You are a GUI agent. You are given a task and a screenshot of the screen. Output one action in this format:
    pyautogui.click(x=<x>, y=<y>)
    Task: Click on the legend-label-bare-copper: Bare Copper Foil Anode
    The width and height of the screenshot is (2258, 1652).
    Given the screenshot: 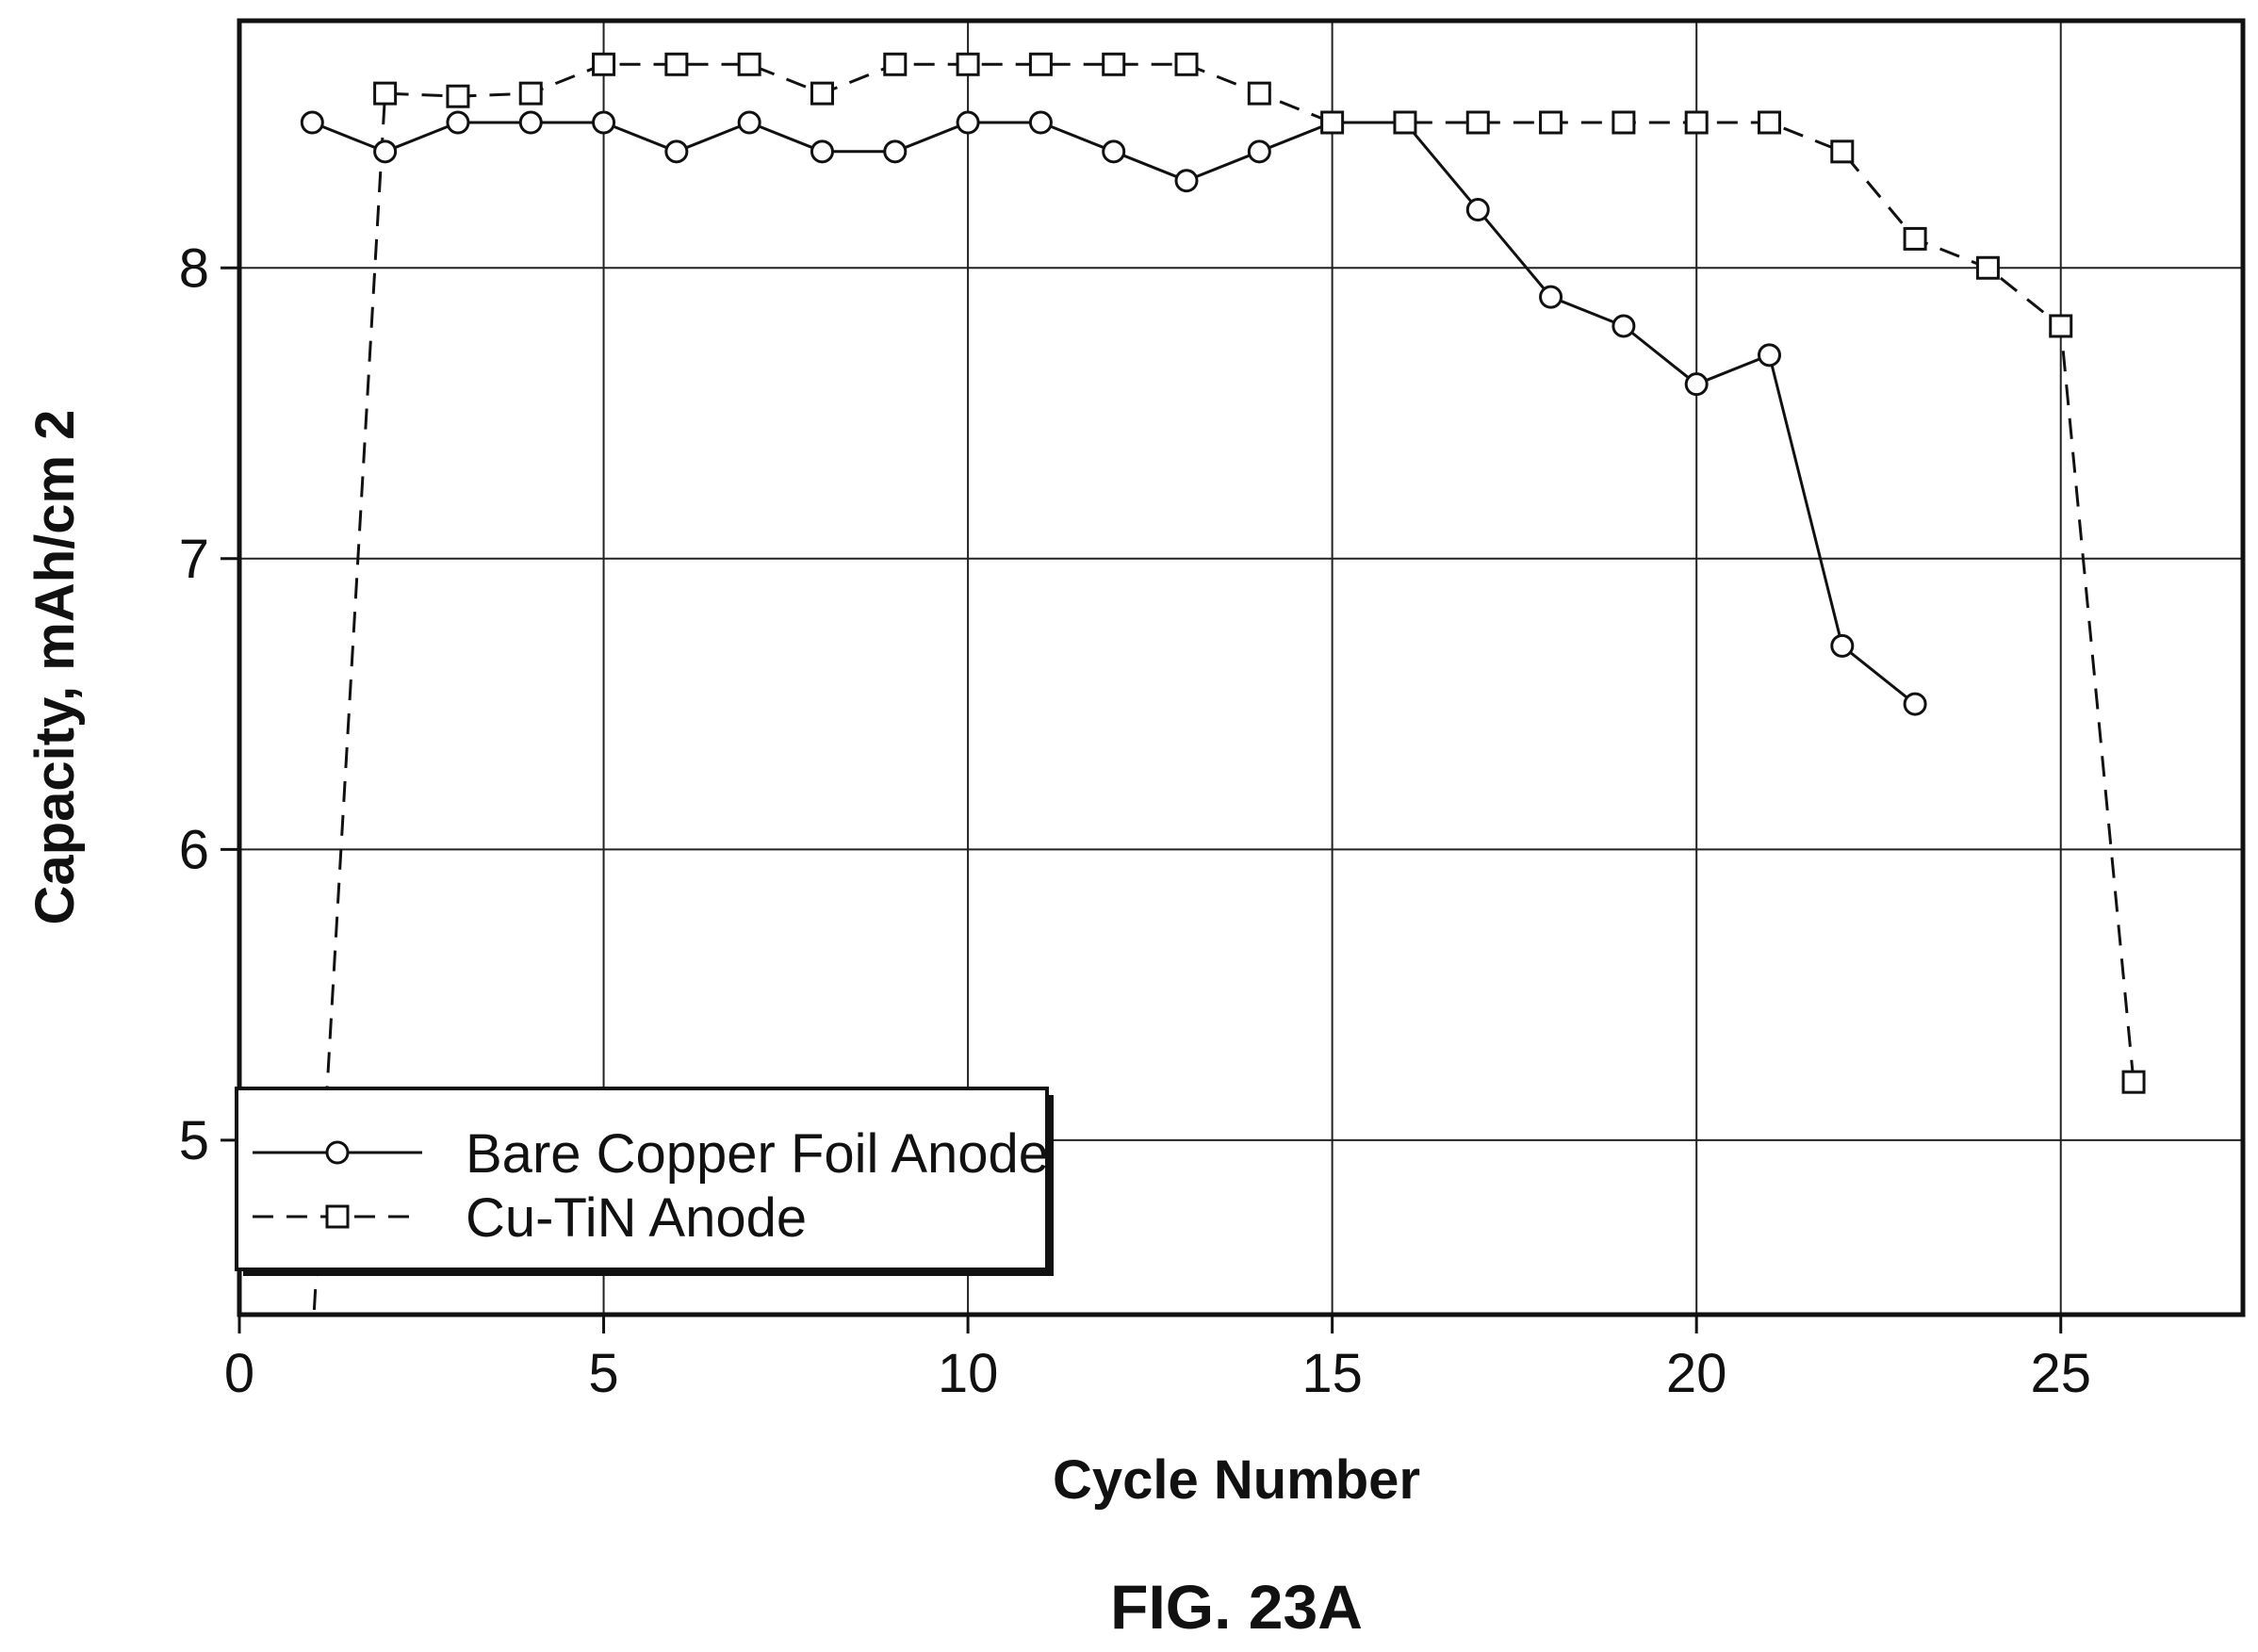 What is the action you would take?
    pyautogui.click(x=757, y=1154)
    